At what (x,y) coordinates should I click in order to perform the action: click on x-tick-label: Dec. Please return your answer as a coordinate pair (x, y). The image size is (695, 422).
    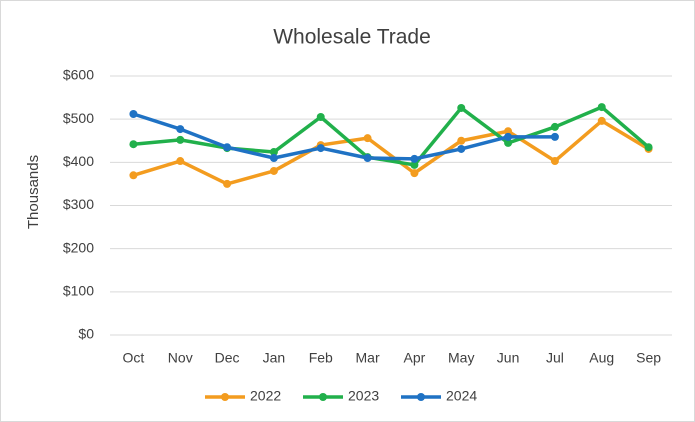
    Looking at the image, I should click on (227, 358).